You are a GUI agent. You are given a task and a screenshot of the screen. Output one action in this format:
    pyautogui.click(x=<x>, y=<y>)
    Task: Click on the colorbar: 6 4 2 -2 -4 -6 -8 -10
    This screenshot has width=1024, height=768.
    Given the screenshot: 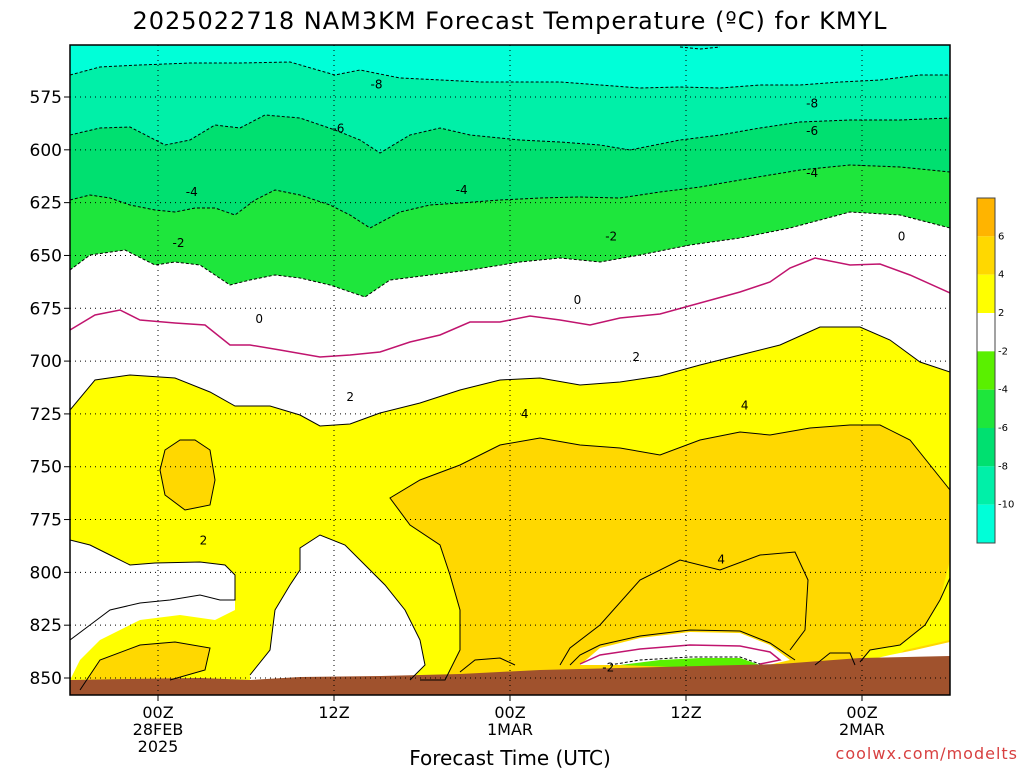 What is the action you would take?
    pyautogui.click(x=995, y=370)
    